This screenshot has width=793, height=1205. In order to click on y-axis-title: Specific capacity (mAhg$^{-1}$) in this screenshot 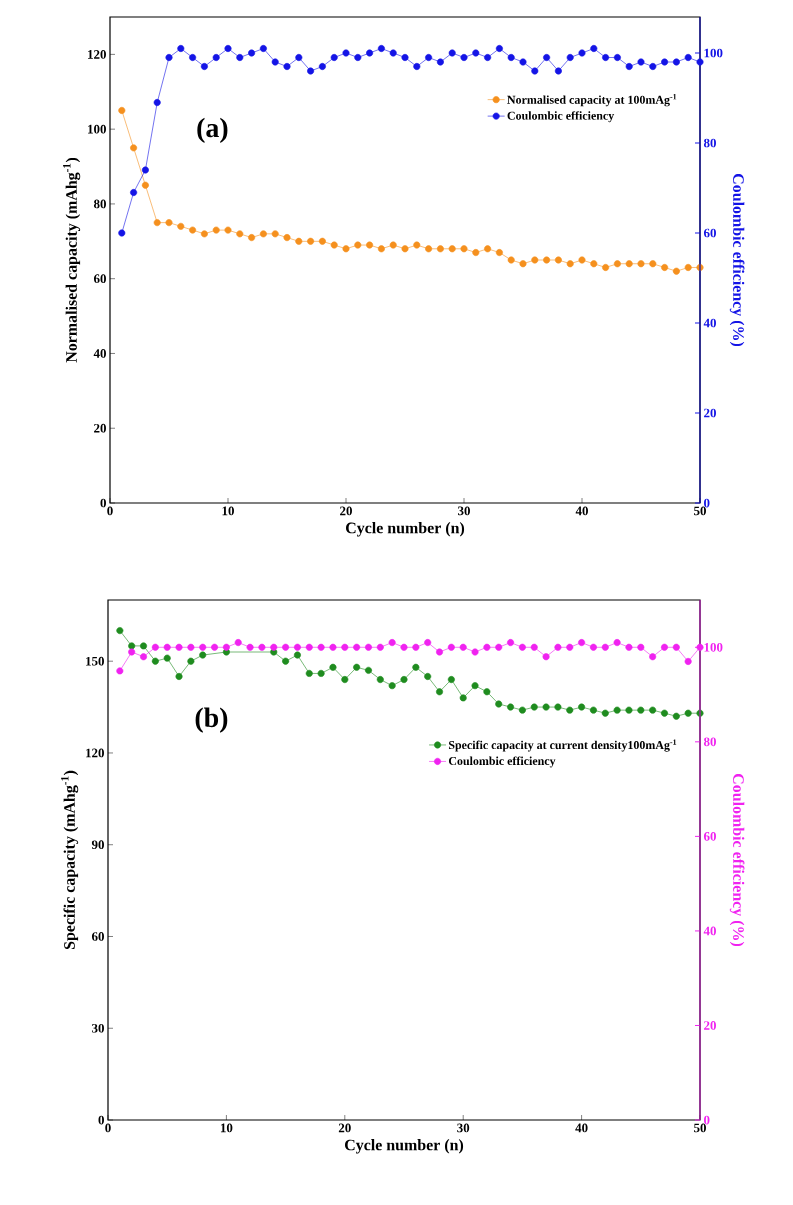, I will do `click(70, 860)`.